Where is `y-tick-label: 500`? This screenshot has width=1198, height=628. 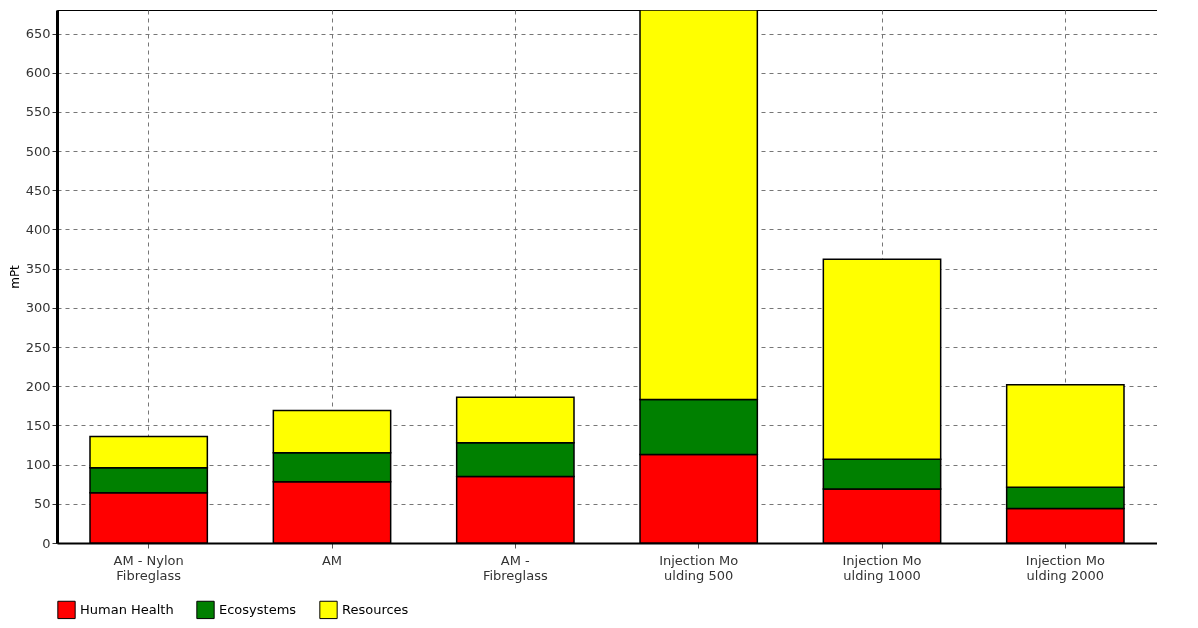
y-tick-label: 500 is located at coordinates (38, 151).